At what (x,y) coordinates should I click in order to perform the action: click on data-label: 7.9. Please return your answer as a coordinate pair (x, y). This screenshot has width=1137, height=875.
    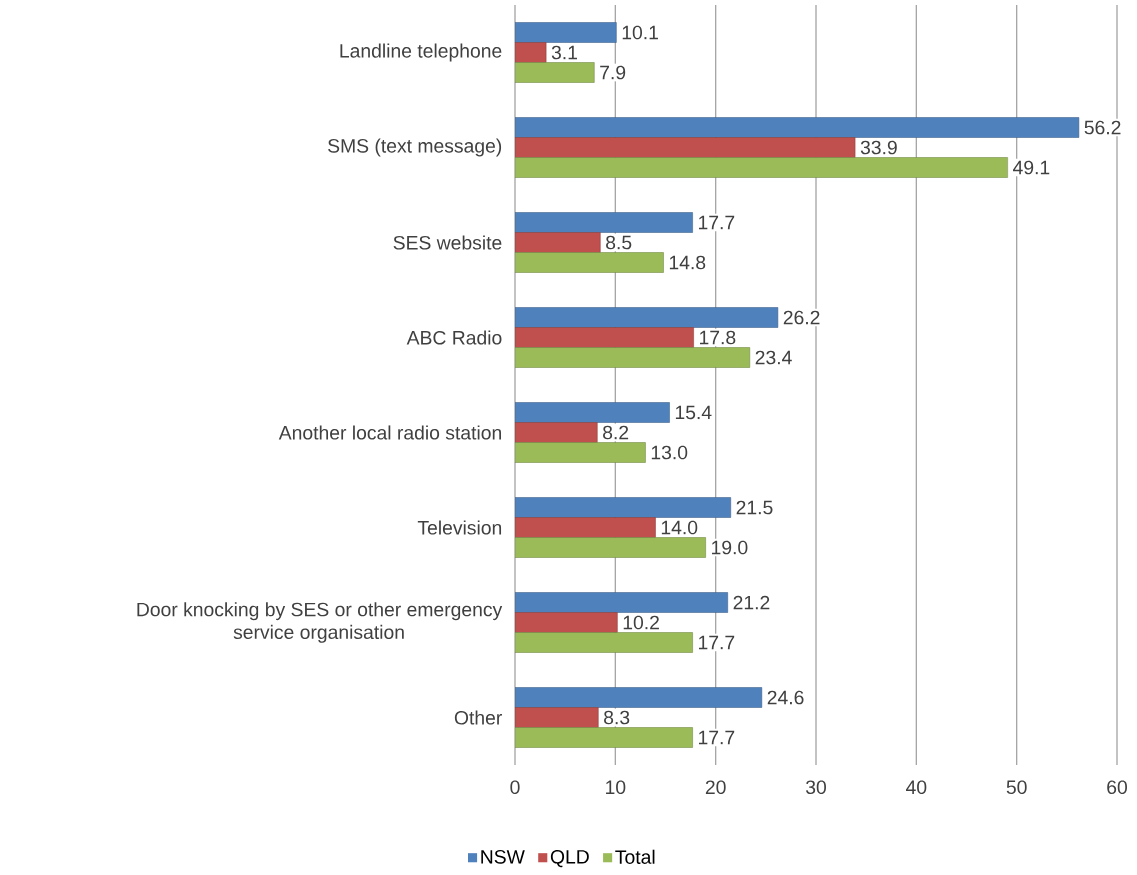
    Looking at the image, I should click on (613, 72).